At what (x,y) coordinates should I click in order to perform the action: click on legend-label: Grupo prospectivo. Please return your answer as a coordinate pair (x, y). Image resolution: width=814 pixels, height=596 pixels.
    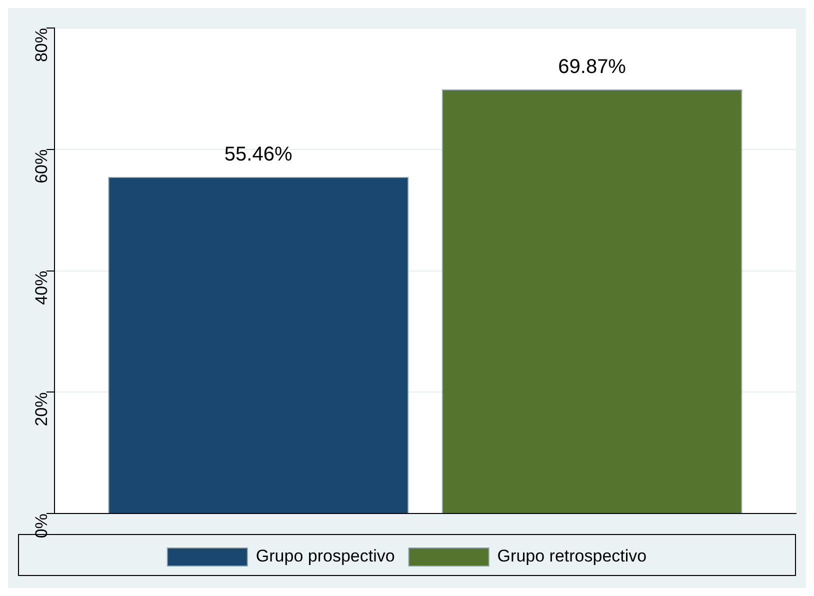
    Looking at the image, I should click on (325, 556).